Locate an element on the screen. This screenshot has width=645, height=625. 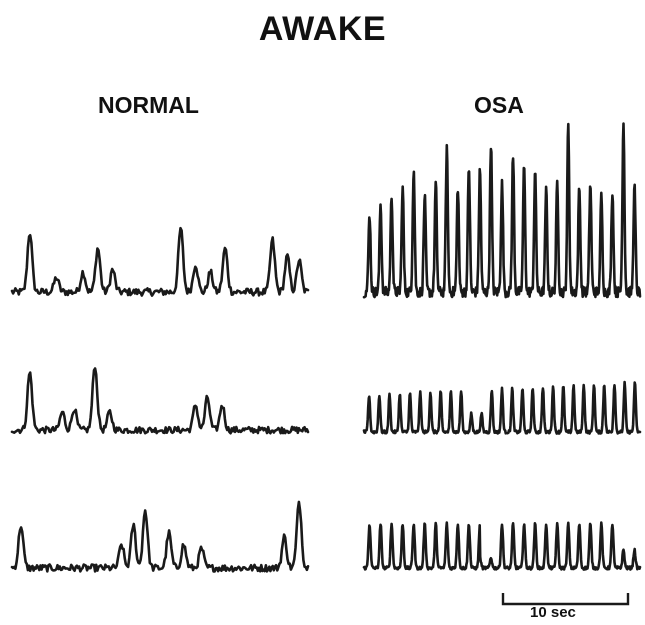
figure-title: AWAKE is located at coordinates (322, 29).